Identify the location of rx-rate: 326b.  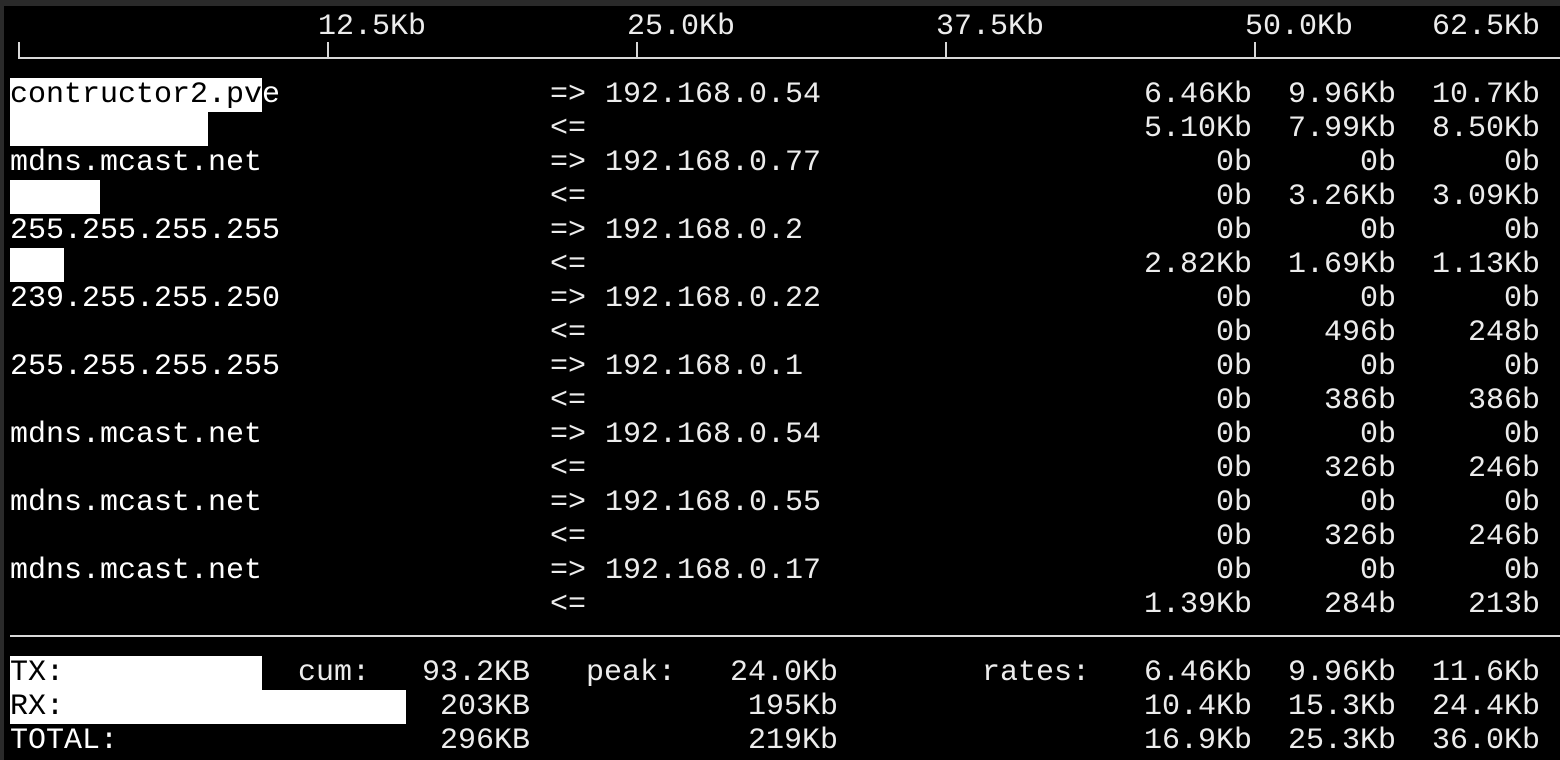
(1359, 537).